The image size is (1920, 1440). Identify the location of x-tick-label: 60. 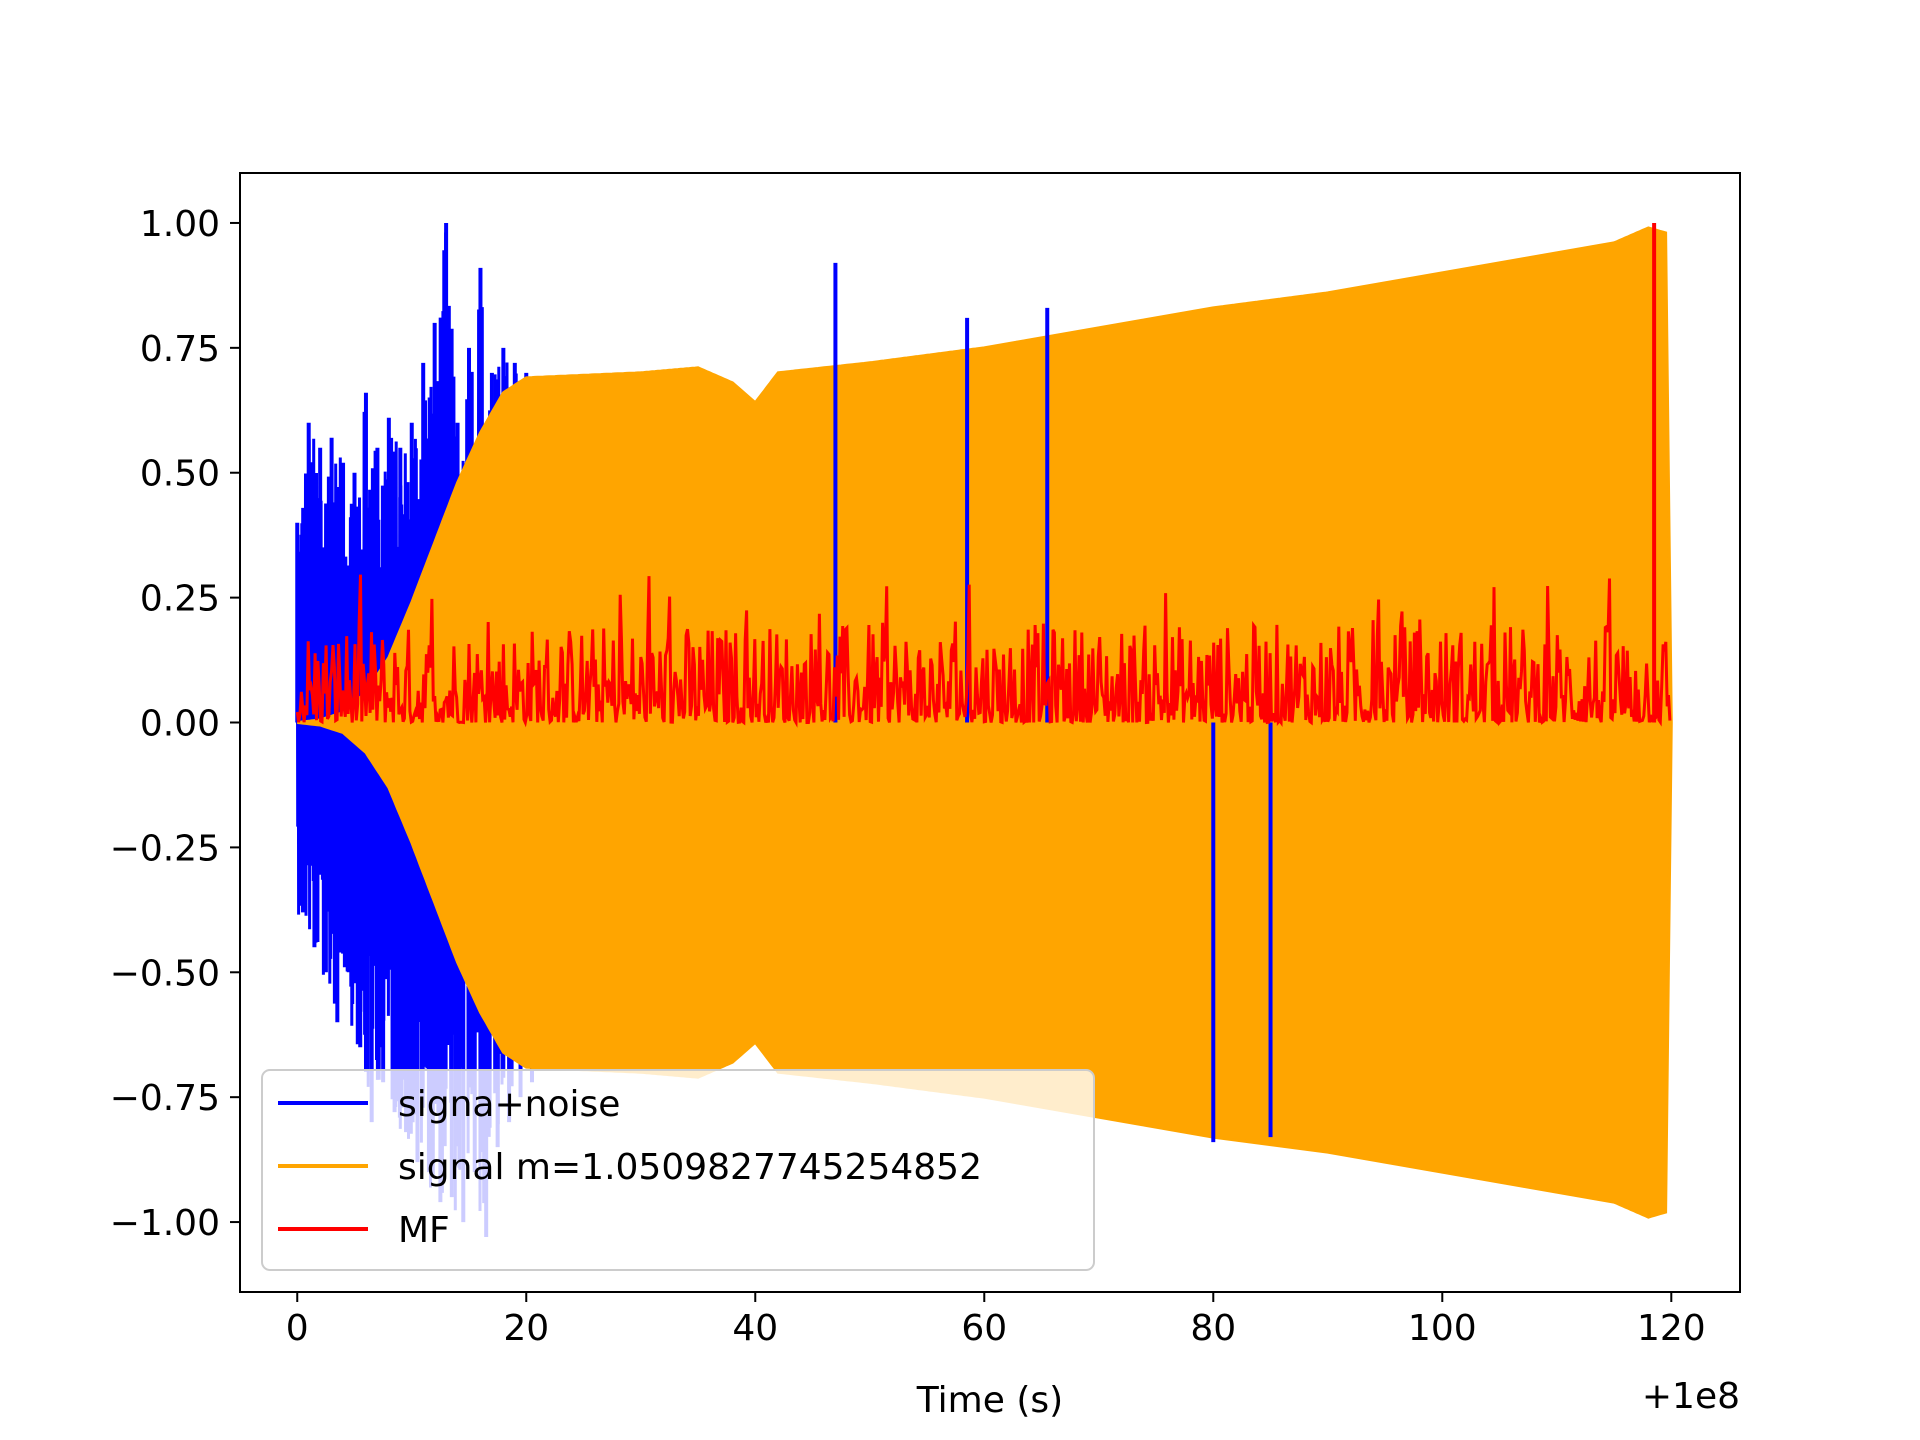
(984, 1328).